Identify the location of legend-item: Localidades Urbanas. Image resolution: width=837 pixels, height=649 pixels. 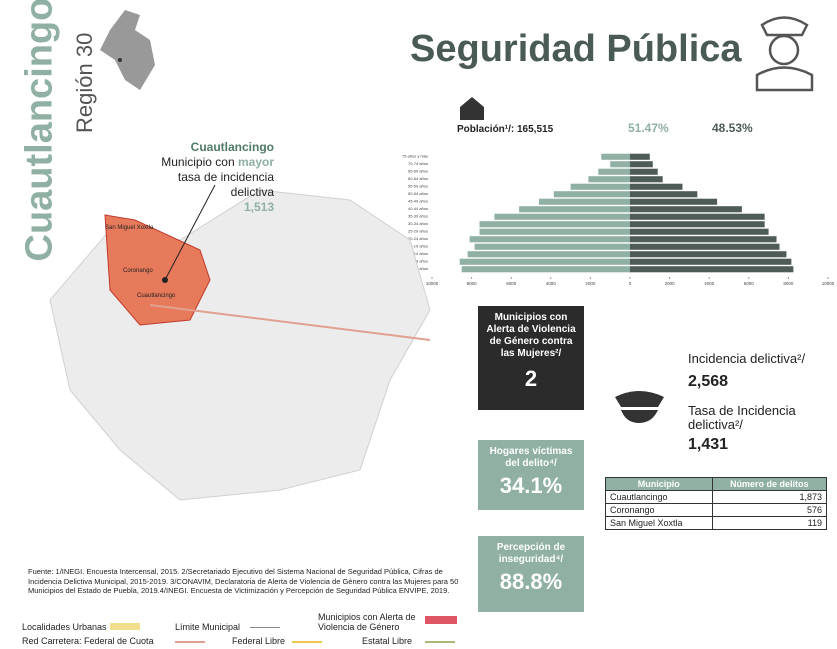
(64, 627).